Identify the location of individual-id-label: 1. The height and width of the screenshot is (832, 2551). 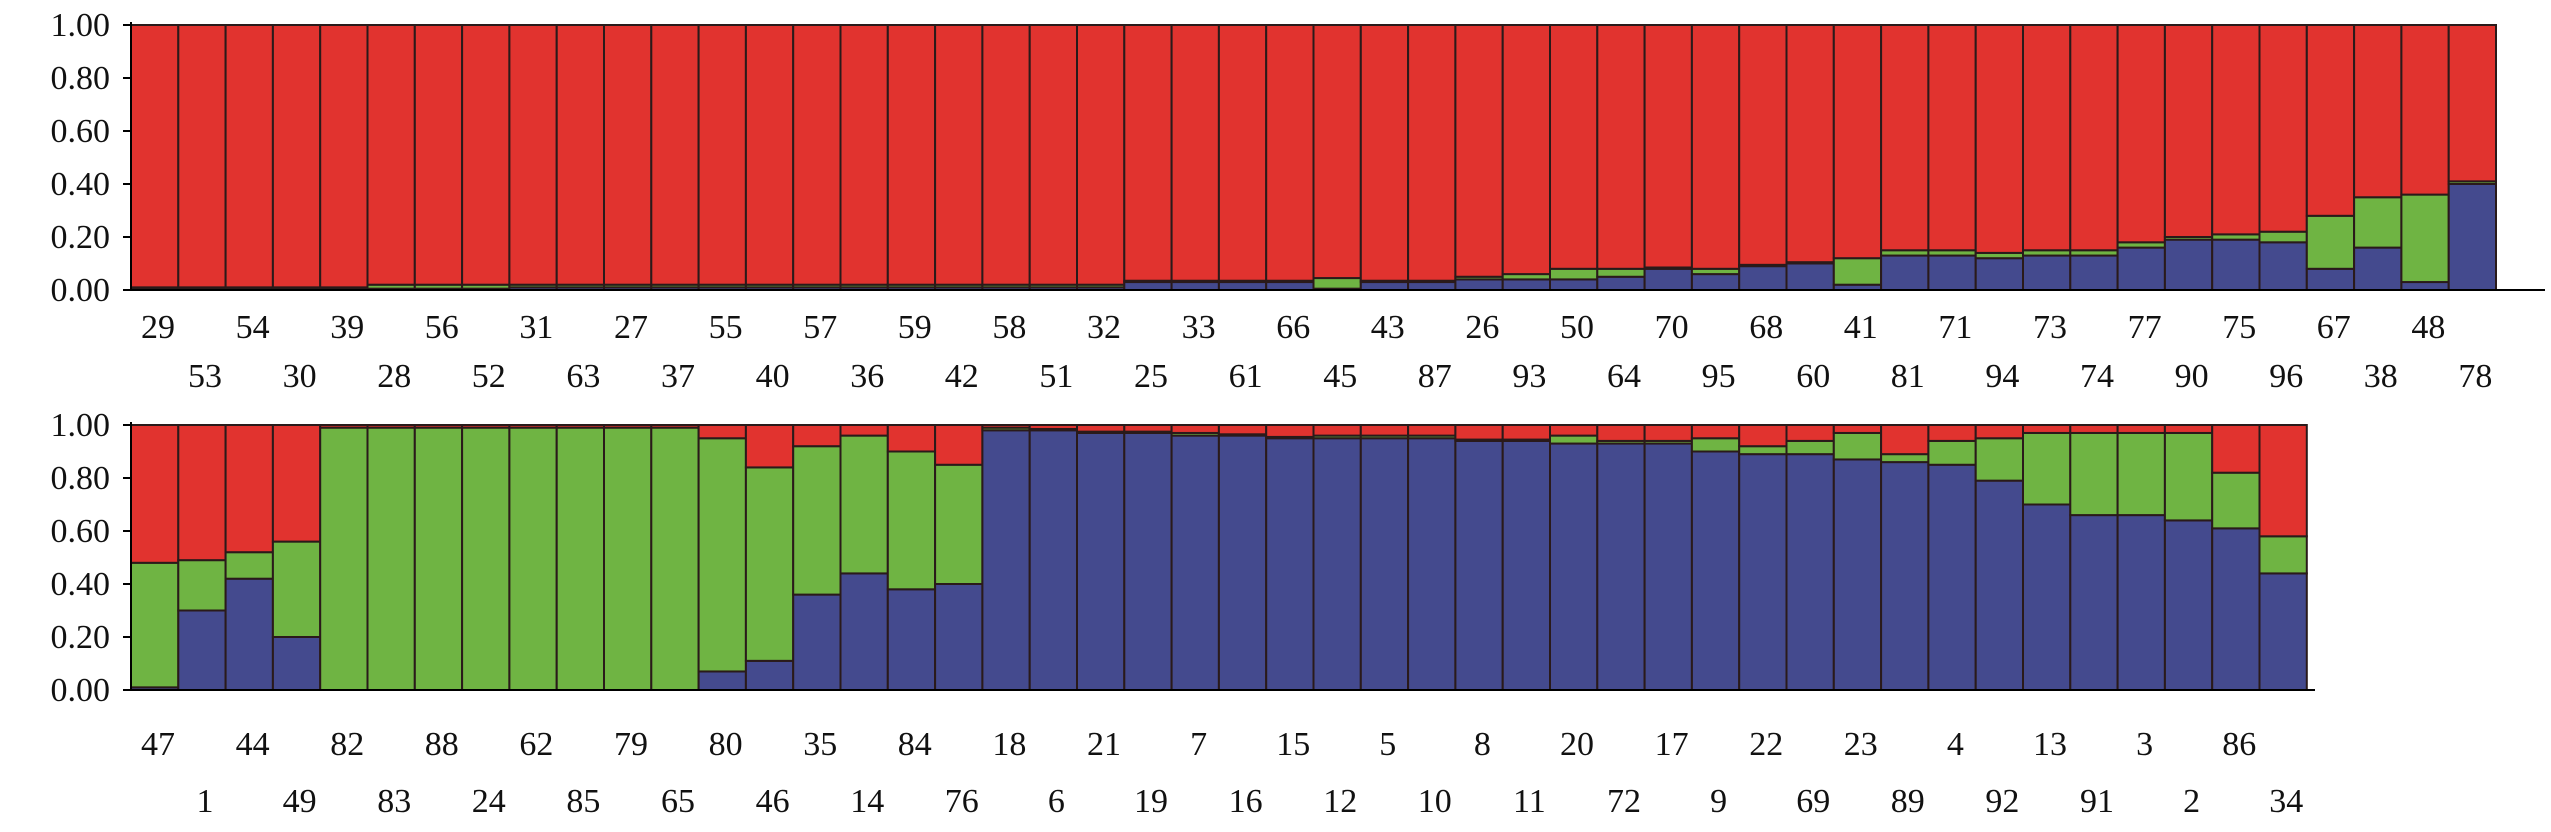
(205, 801).